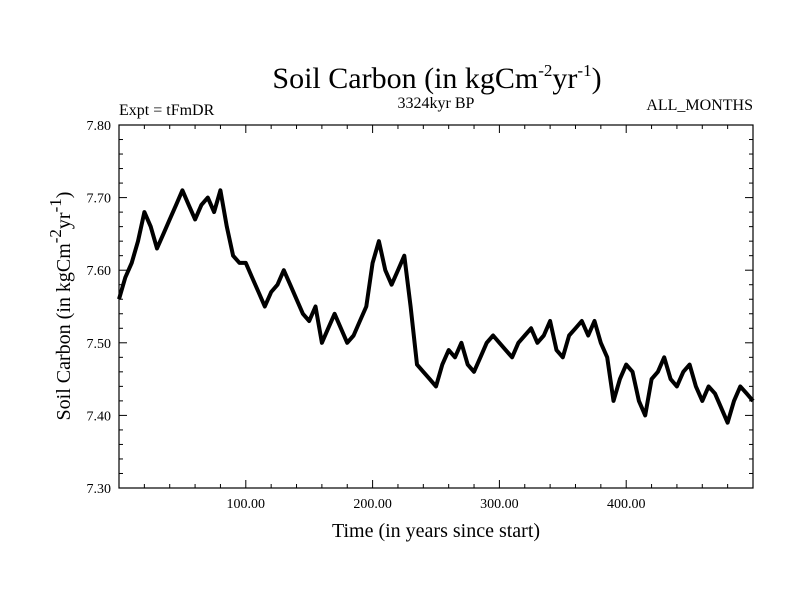 The image size is (800, 600). What do you see at coordinates (436, 78) in the screenshot?
I see `chart-title: Soil Carbon (in kgCm-2yr-1)` at bounding box center [436, 78].